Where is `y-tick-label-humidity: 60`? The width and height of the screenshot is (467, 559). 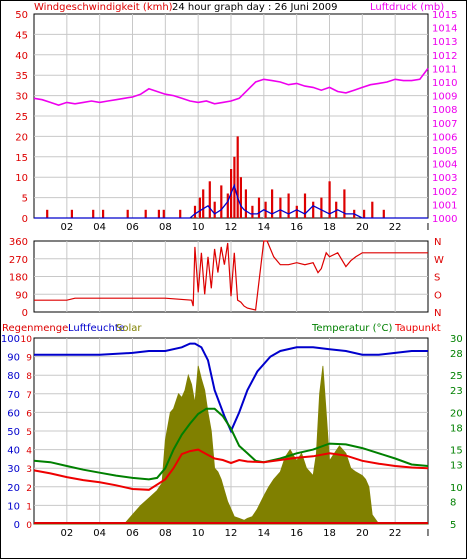
y-tick-label-humidity: 60 is located at coordinates (13, 413).